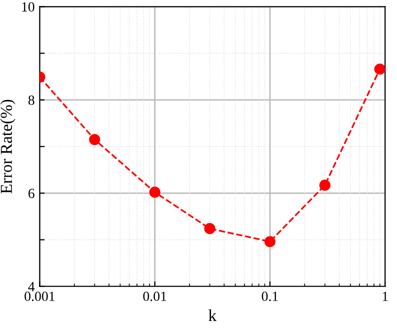 Image resolution: width=397 pixels, height=333 pixels. I want to click on y-tick-label: 4, so click(31, 287).